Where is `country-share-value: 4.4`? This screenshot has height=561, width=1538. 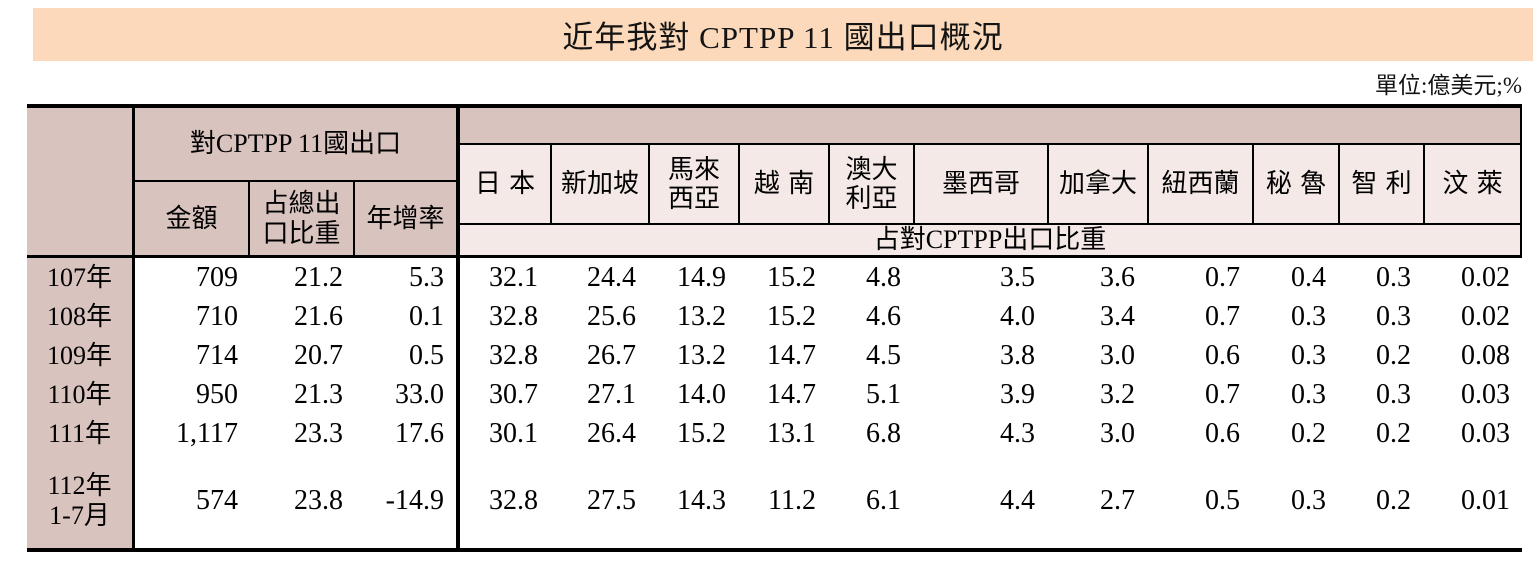 country-share-value: 4.4 is located at coordinates (980, 500).